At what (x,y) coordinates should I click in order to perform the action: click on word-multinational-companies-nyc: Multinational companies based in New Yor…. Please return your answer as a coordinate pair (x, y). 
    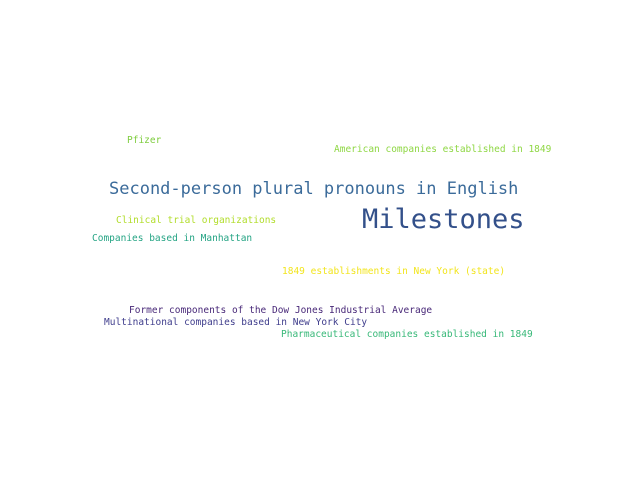
    Looking at the image, I should click on (236, 322).